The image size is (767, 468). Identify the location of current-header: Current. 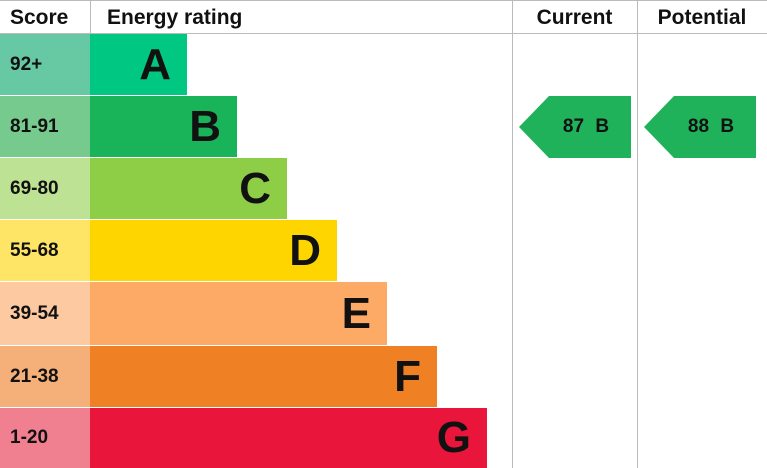
(574, 17).